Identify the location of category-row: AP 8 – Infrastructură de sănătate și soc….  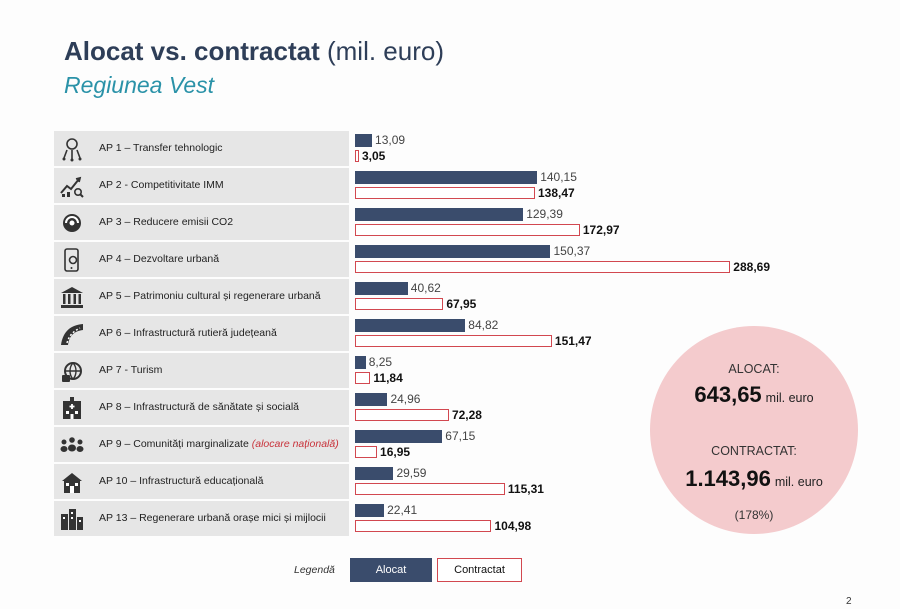
(201, 407).